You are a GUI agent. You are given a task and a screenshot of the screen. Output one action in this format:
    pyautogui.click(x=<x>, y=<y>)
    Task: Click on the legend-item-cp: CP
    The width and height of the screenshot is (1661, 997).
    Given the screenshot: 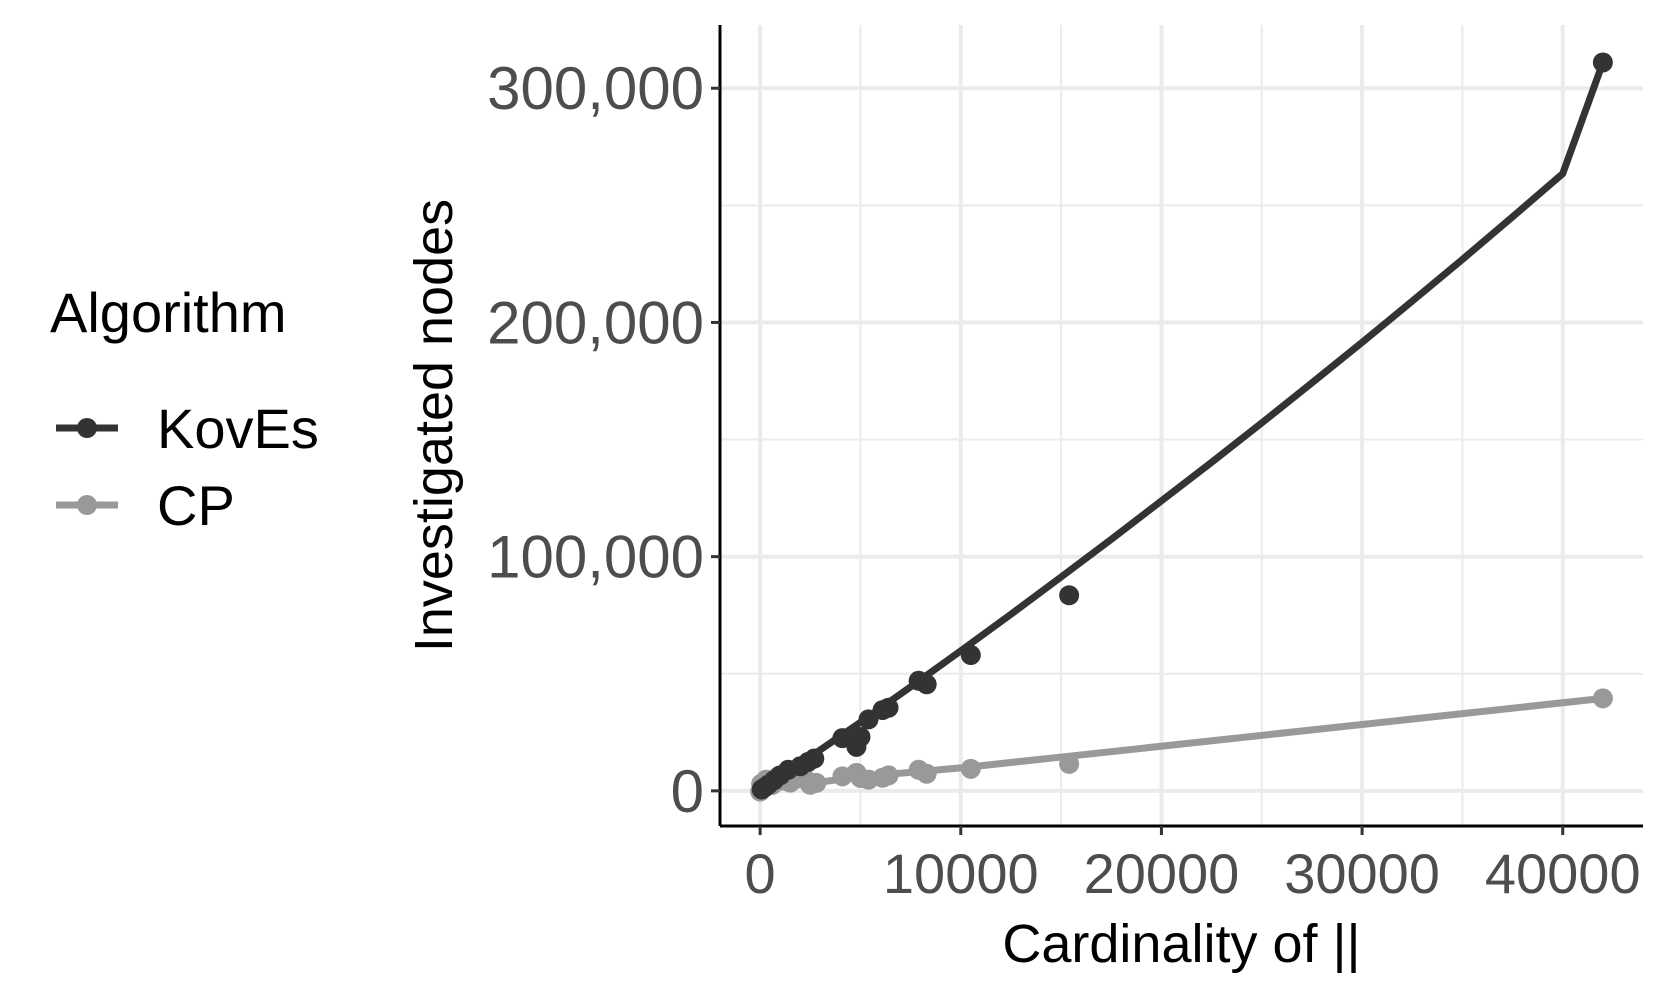 What is the action you would take?
    pyautogui.click(x=145, y=505)
    